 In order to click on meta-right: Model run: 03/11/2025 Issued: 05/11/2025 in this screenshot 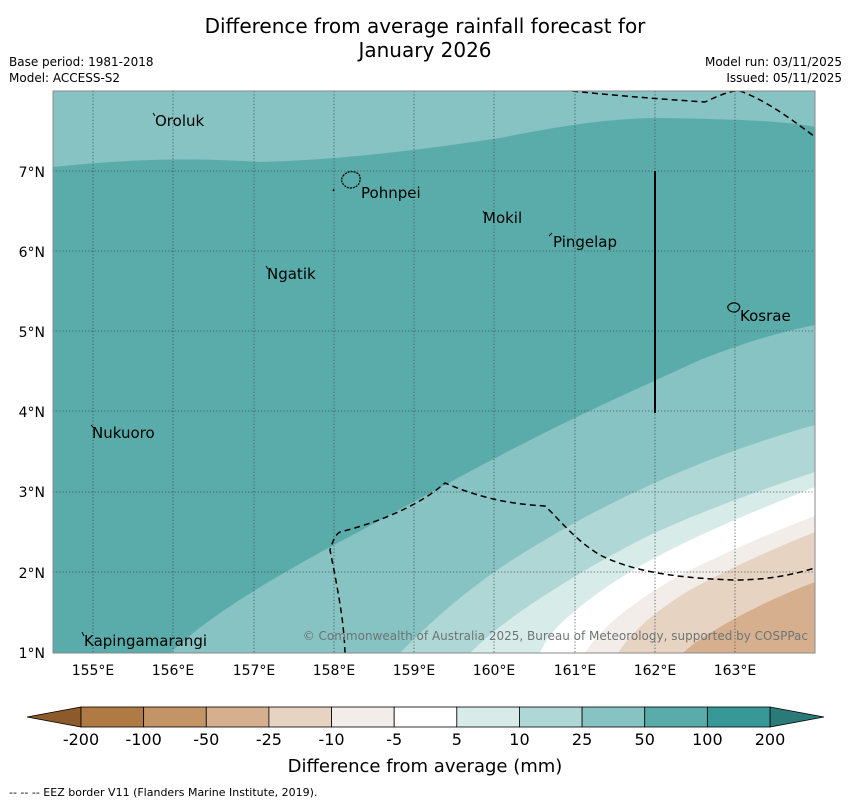, I will do `click(773, 70)`.